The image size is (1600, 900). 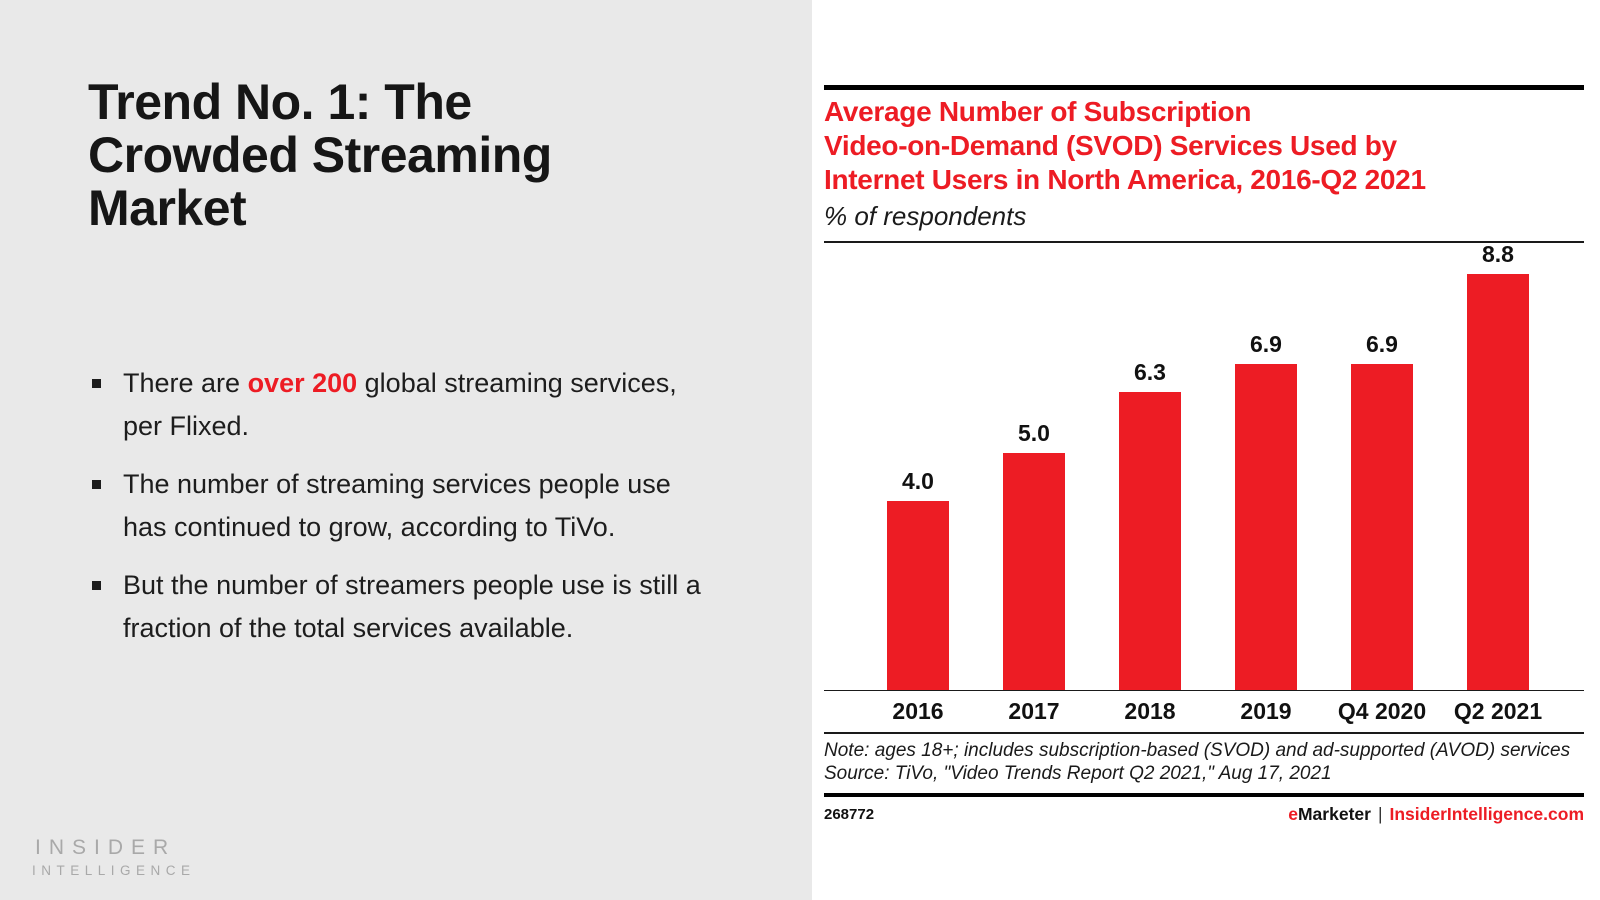 What do you see at coordinates (280, 102) in the screenshot?
I see `slide-title-line-1: Trend No. 1: The` at bounding box center [280, 102].